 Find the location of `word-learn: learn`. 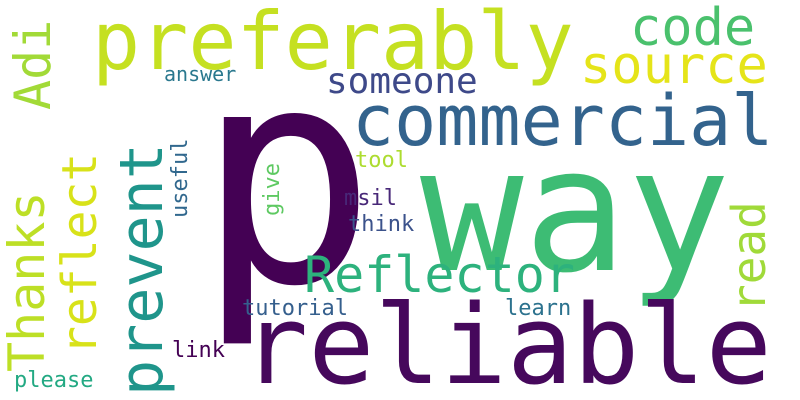

word-learn: learn is located at coordinates (538, 308).